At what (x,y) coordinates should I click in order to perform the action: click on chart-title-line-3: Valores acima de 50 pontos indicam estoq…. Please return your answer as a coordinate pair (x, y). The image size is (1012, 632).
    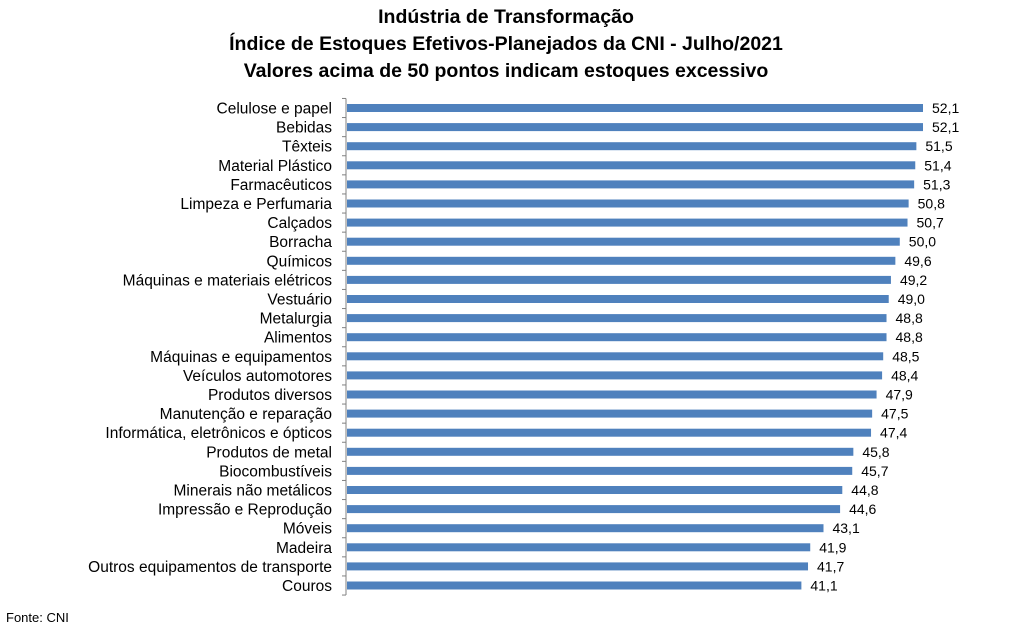
    Looking at the image, I should click on (506, 71).